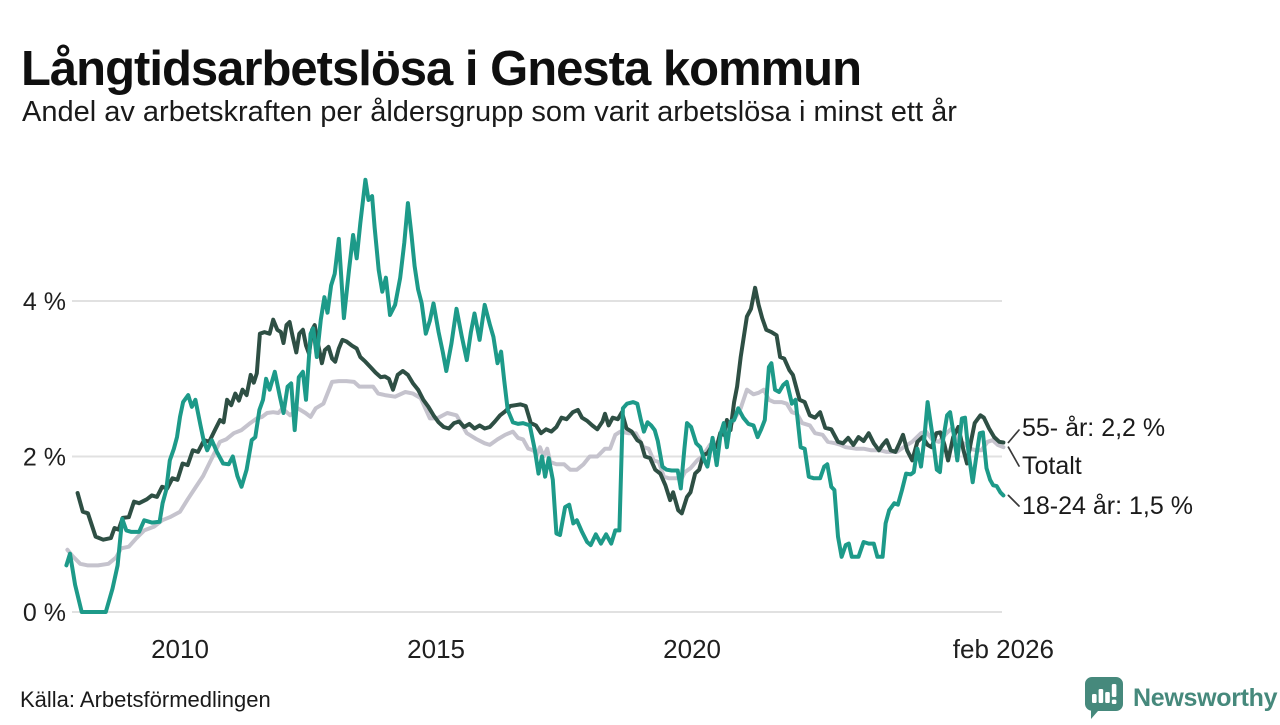 The image size is (1280, 725). Describe the element at coordinates (1013, 436) in the screenshot. I see `label-connector-55-ar` at that location.